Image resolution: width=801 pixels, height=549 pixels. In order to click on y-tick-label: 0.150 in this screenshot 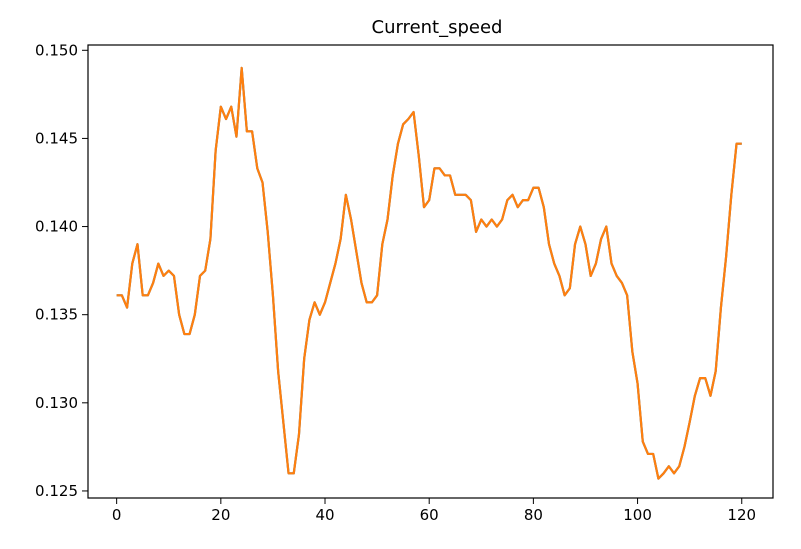, I will do `click(56, 50)`.